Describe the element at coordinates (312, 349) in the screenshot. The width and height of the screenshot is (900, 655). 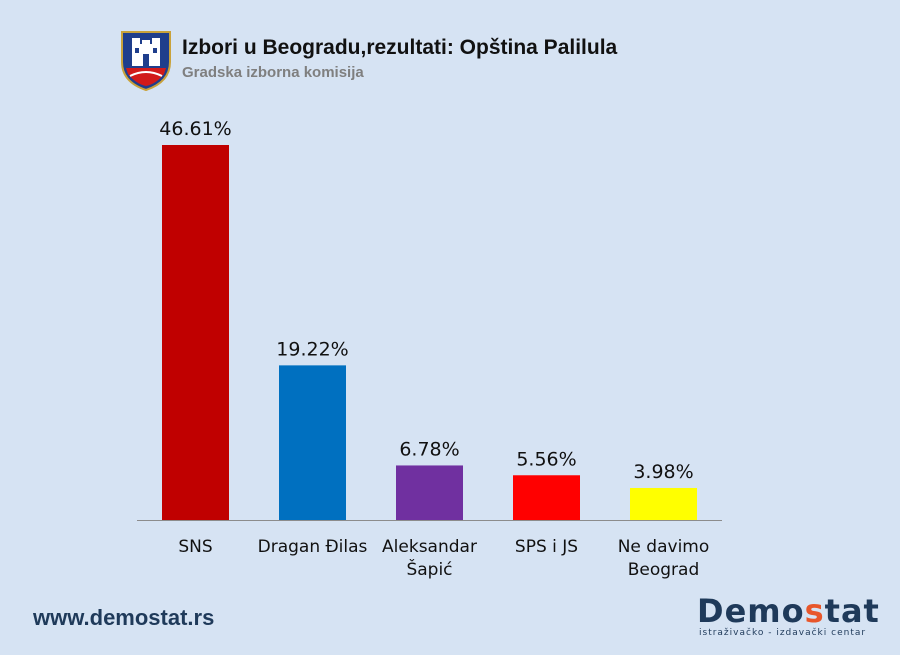
I see `data-label: 19.22%` at that location.